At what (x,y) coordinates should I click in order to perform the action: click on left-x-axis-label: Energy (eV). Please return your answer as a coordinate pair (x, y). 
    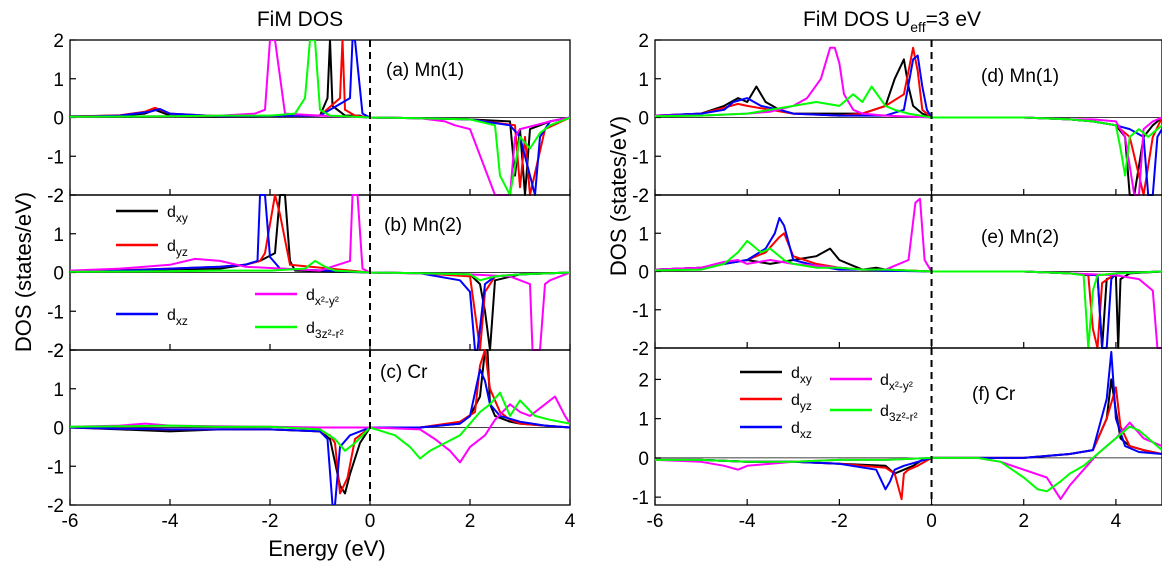
    Looking at the image, I should click on (326, 548).